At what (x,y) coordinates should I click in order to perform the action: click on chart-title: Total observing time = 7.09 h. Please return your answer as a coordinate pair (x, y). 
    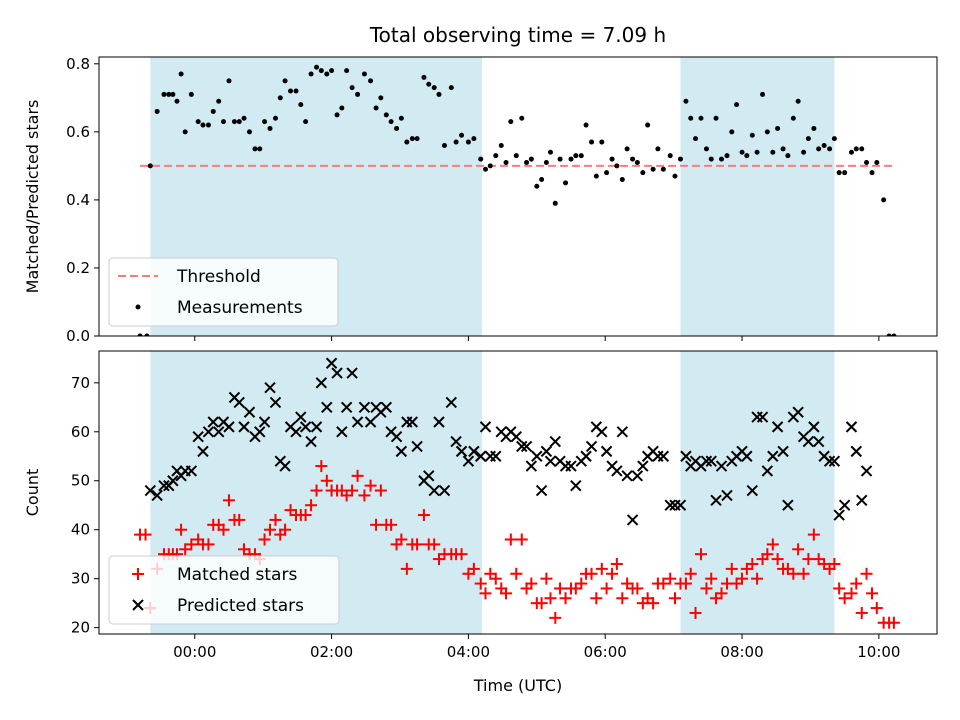
    Looking at the image, I should click on (517, 35).